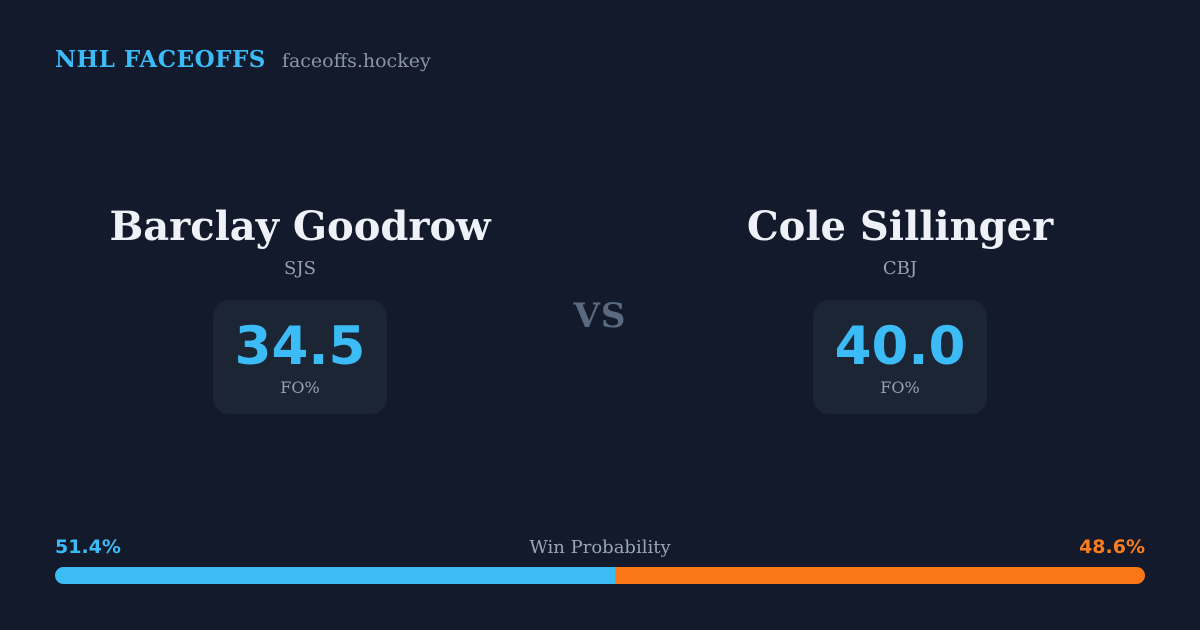  I want to click on win-probability-section: 51.4% Win Probability 48.6%, so click(600, 560).